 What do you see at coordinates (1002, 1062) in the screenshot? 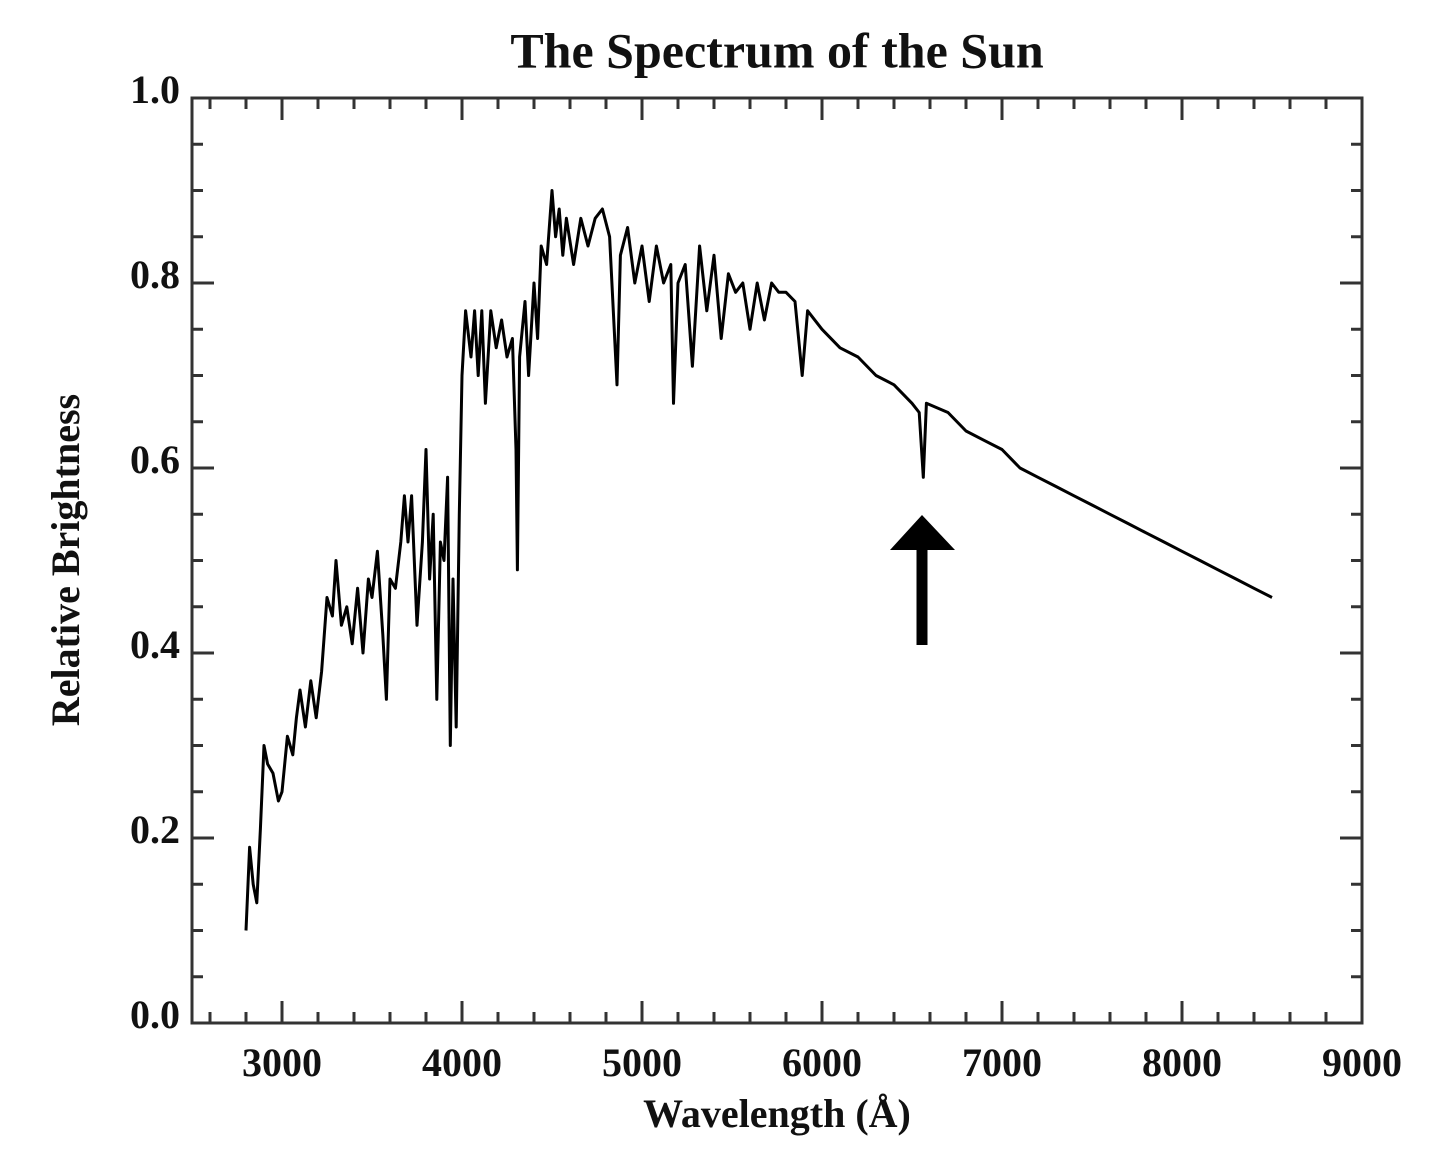
I see `x-tick-label: 7000` at bounding box center [1002, 1062].